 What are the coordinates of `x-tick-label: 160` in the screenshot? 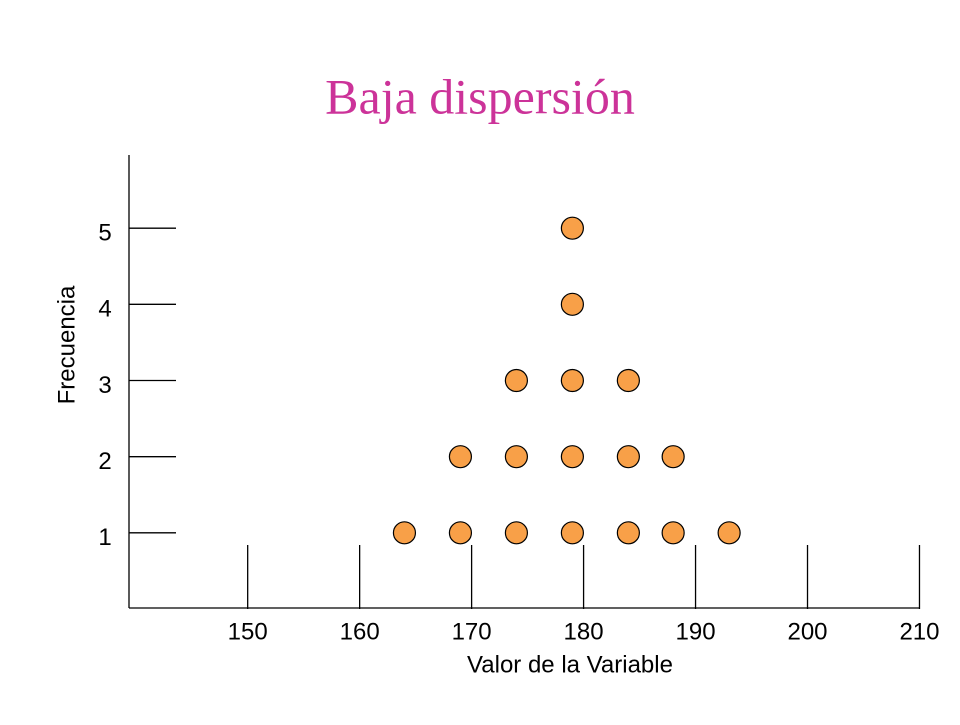 It's located at (360, 631).